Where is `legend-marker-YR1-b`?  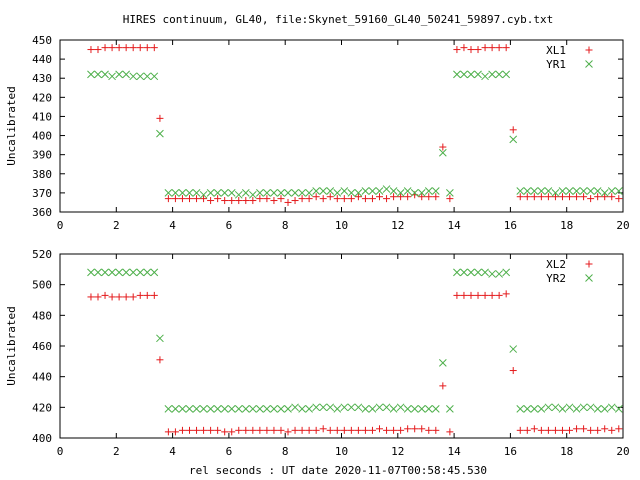 legend-marker-YR1-b is located at coordinates (589, 64).